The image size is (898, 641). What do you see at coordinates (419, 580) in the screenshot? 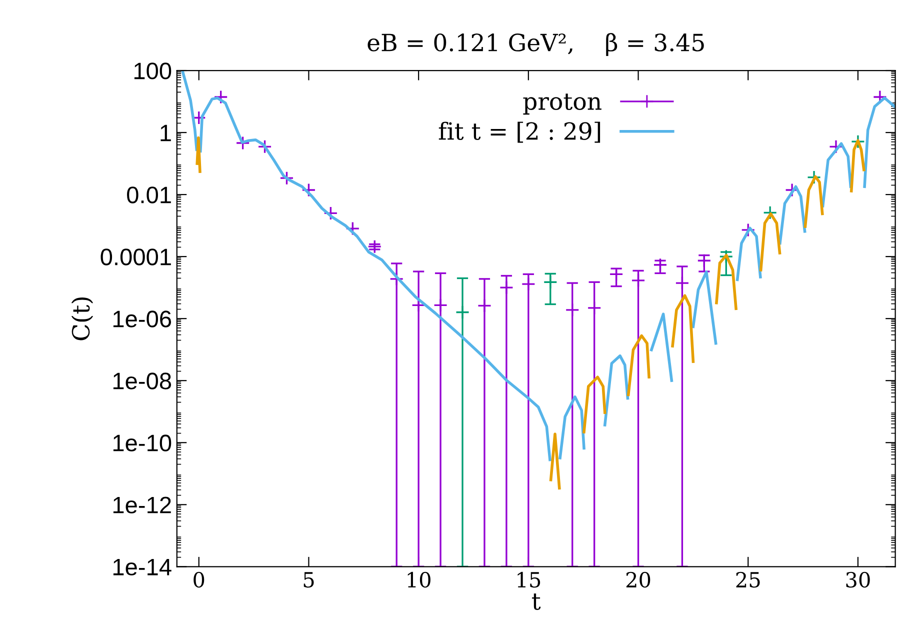
I see `x-tick-label: 10` at bounding box center [419, 580].